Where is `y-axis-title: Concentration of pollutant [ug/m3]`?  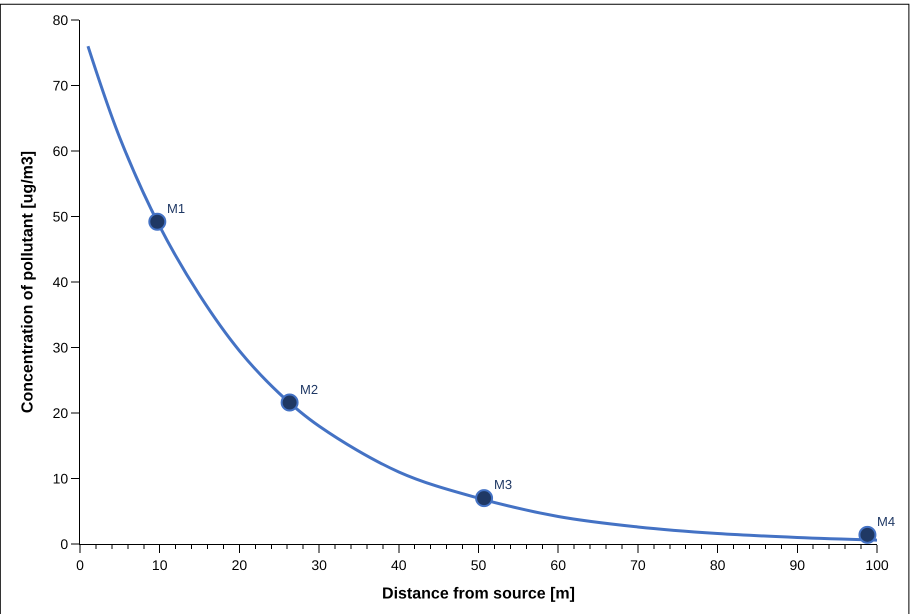
y-axis-title: Concentration of pollutant [ug/m3] is located at coordinates (28, 282).